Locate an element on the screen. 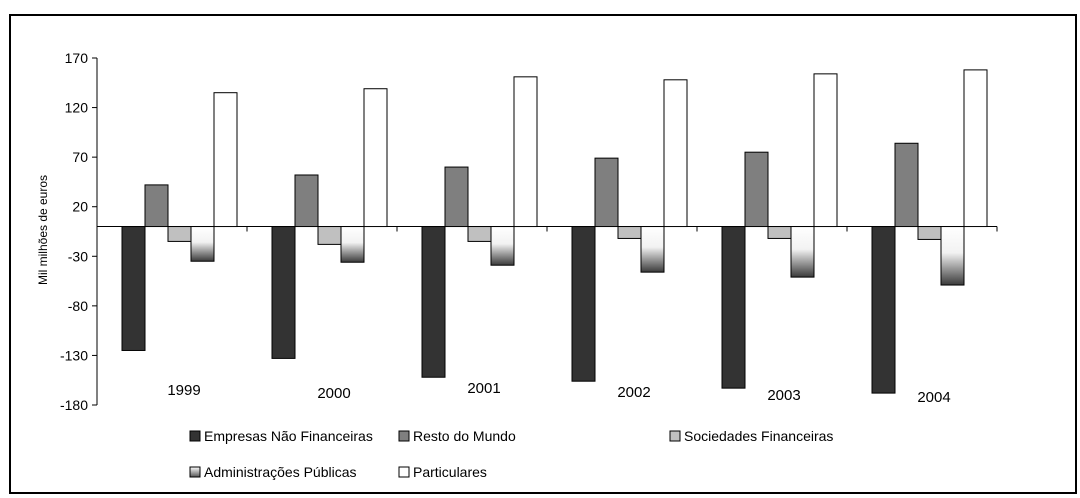 This screenshot has width=1080, height=498. bar-empresas-2004 is located at coordinates (883, 310).